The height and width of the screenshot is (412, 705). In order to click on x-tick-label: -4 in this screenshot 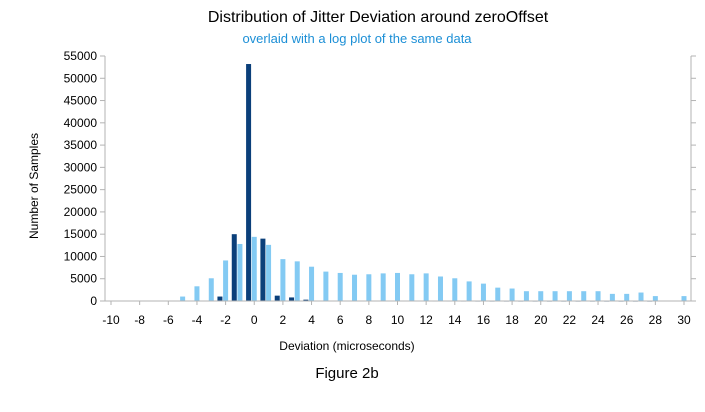, I will do `click(197, 320)`.